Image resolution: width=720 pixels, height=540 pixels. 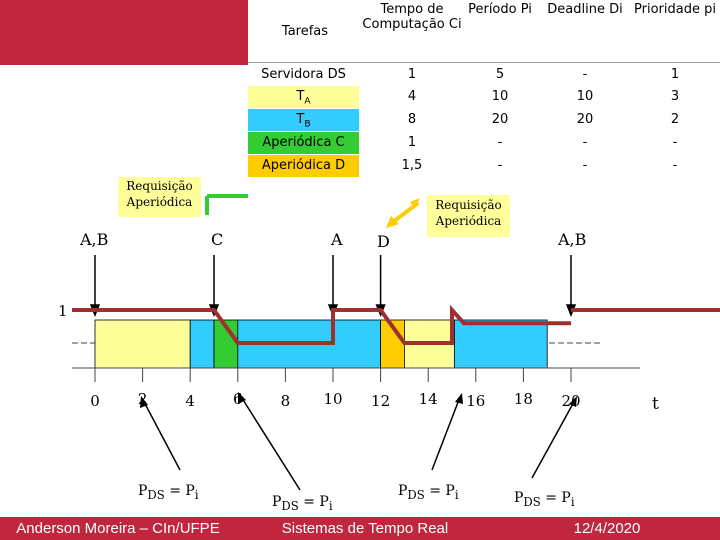 I want to click on x-tick-label: 8, so click(x=285, y=401).